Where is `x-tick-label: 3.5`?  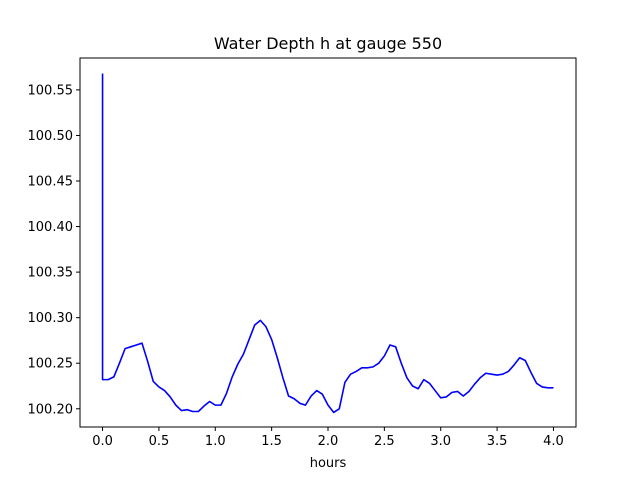 x-tick-label: 3.5 is located at coordinates (497, 441).